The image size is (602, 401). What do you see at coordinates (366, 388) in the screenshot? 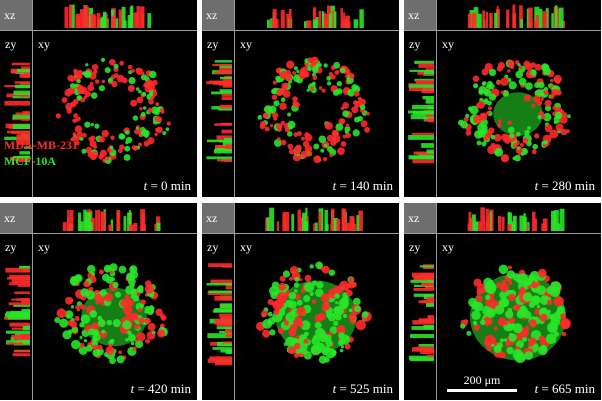
I see `time-value: = 525 min` at bounding box center [366, 388].